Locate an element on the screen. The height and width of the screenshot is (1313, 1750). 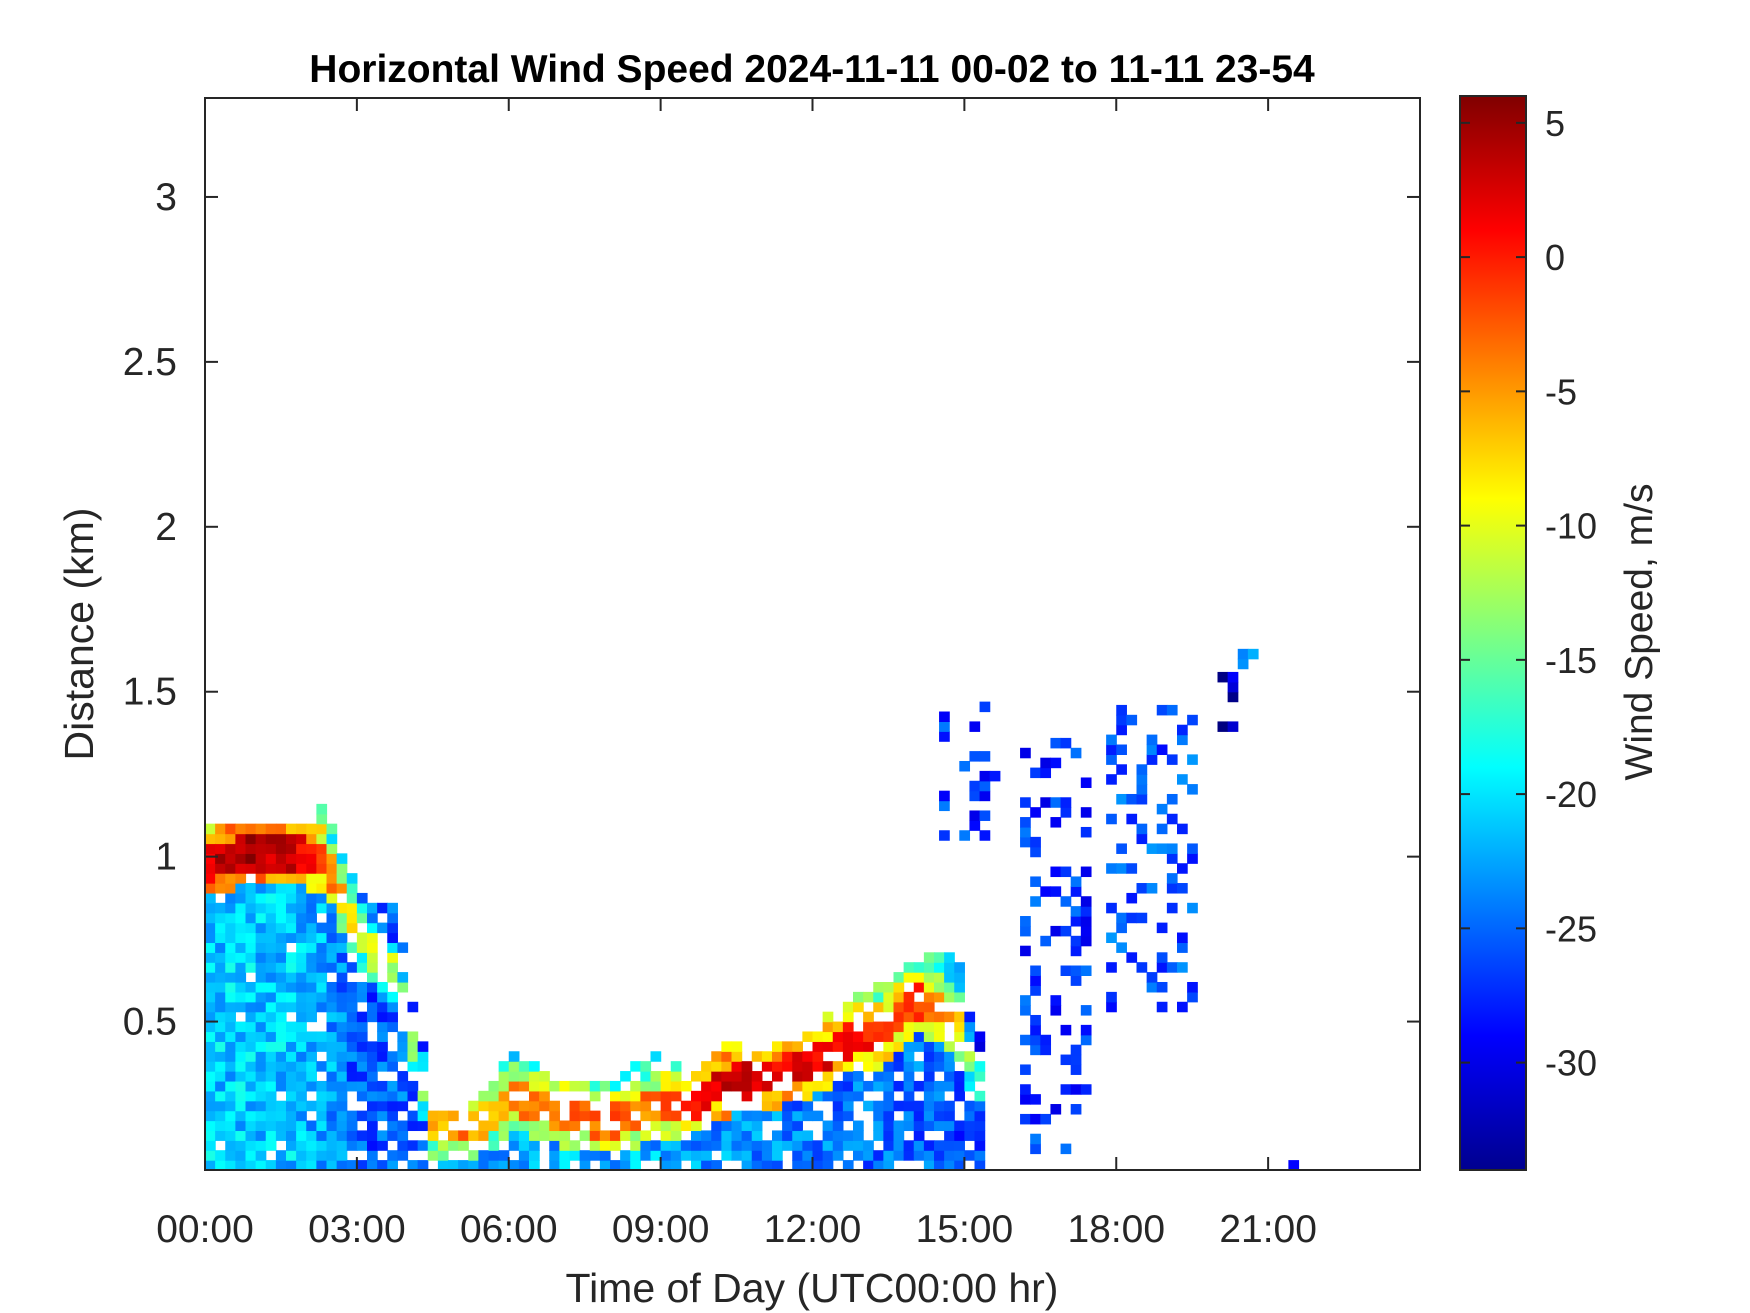
y-tick-label: 2.5 is located at coordinates (150, 362).